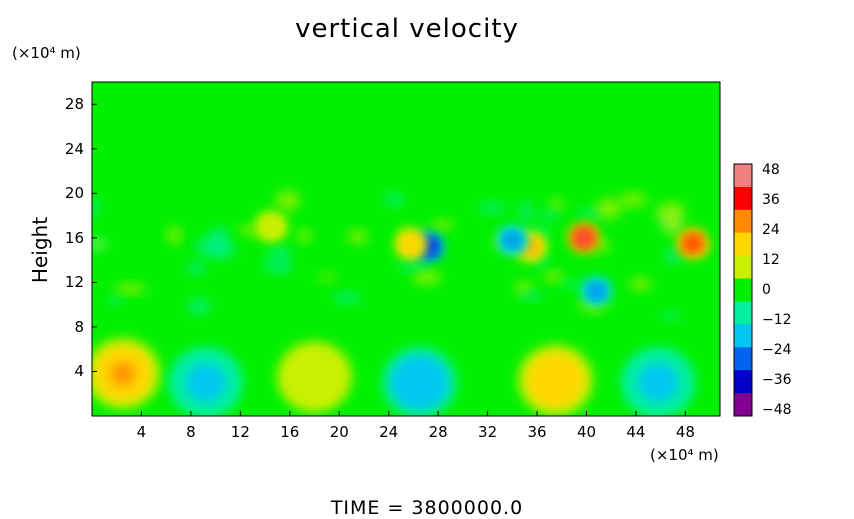 This screenshot has width=854, height=519. I want to click on x-tick-label: 8, so click(191, 432).